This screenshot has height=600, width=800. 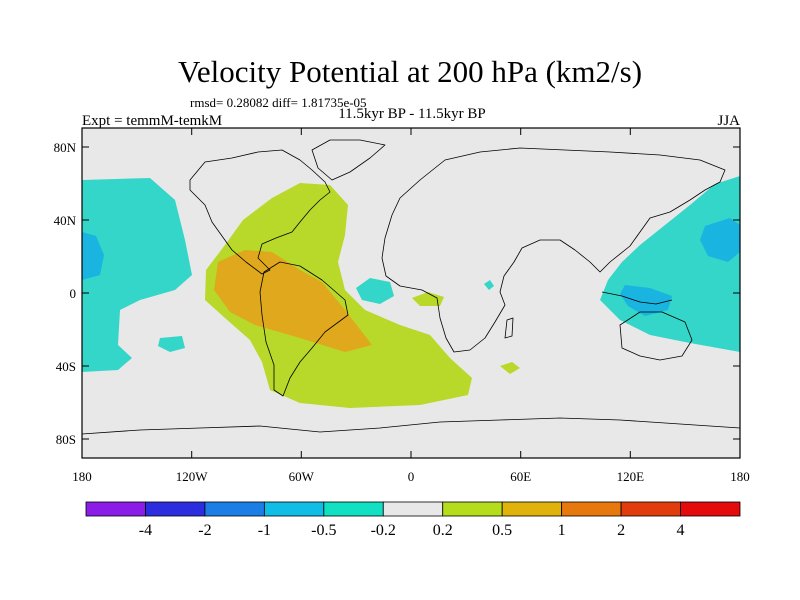 What do you see at coordinates (383, 530) in the screenshot?
I see `colorbar-label: -0.2` at bounding box center [383, 530].